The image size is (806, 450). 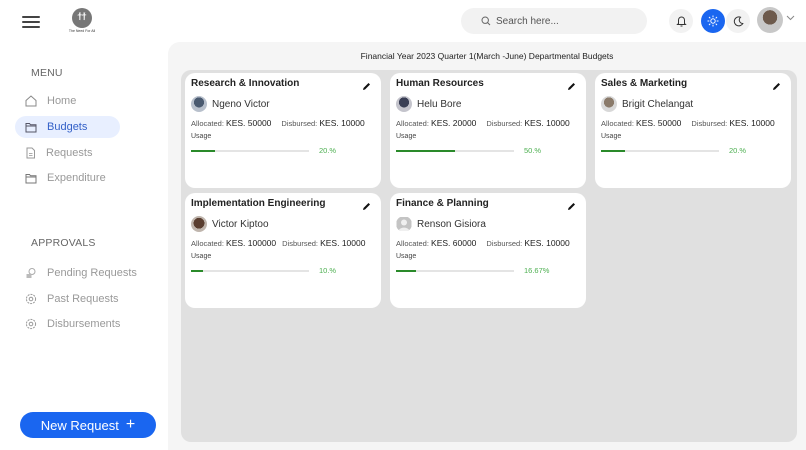 I want to click on dark-theme-button, so click(x=738, y=21).